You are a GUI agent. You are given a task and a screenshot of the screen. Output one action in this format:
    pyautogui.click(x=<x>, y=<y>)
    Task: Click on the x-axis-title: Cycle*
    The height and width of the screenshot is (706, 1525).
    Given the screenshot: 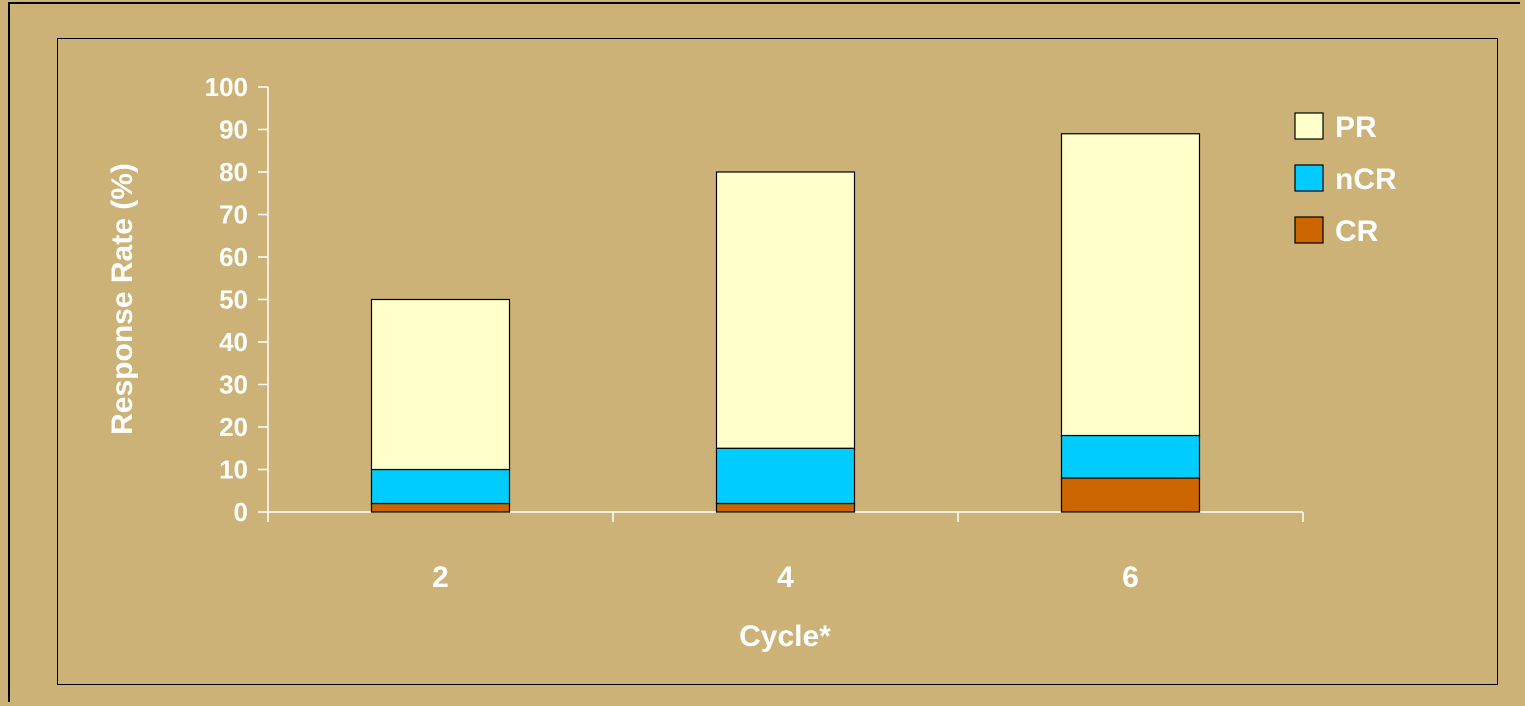 What is the action you would take?
    pyautogui.click(x=785, y=636)
    